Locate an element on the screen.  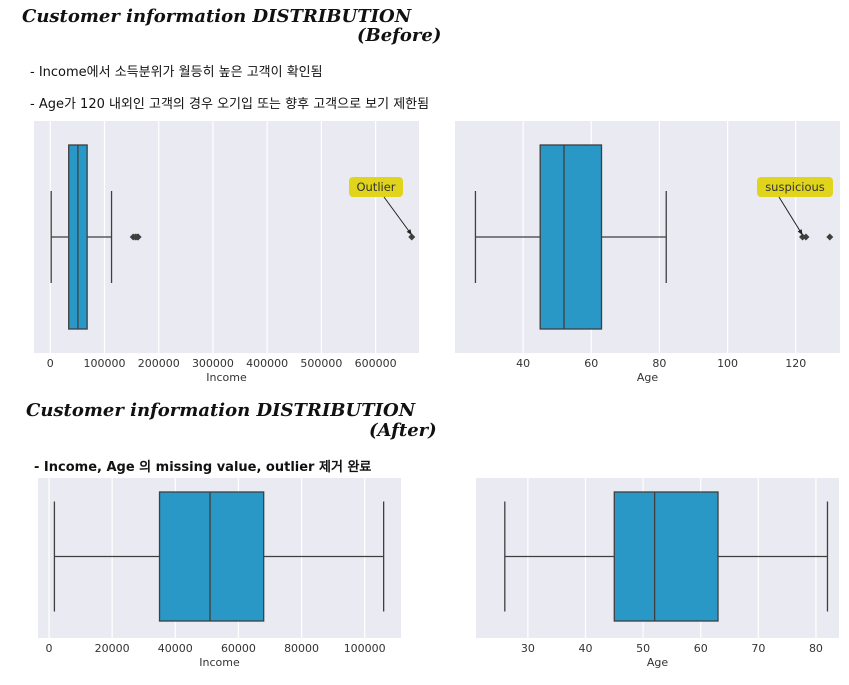
x-tick-label: 30 is located at coordinates (528, 648).